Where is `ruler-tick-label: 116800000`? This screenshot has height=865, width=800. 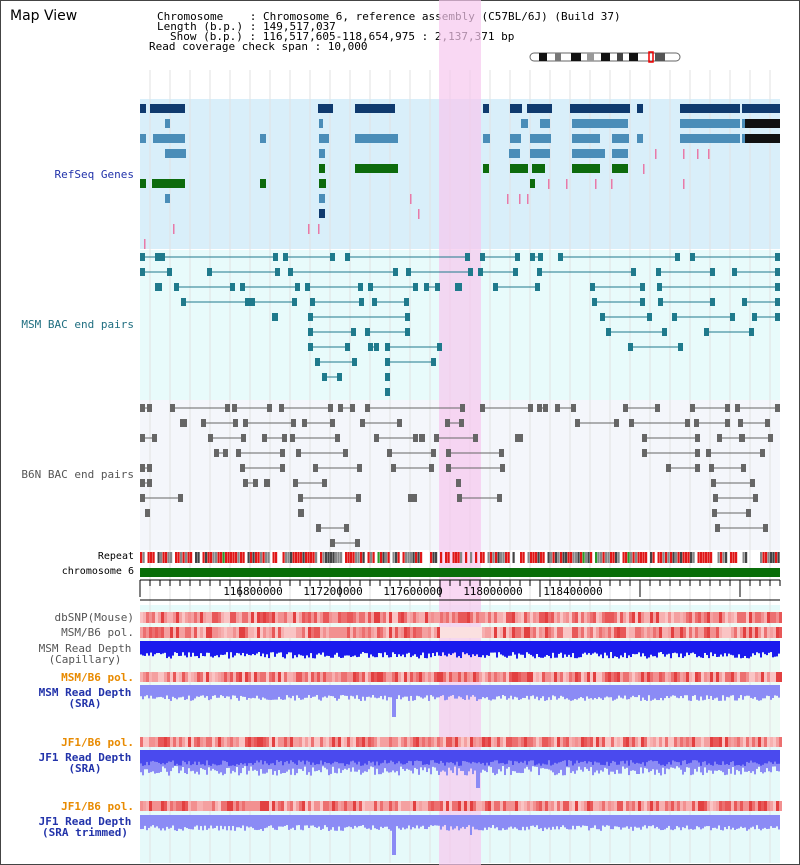 ruler-tick-label: 116800000 is located at coordinates (253, 591).